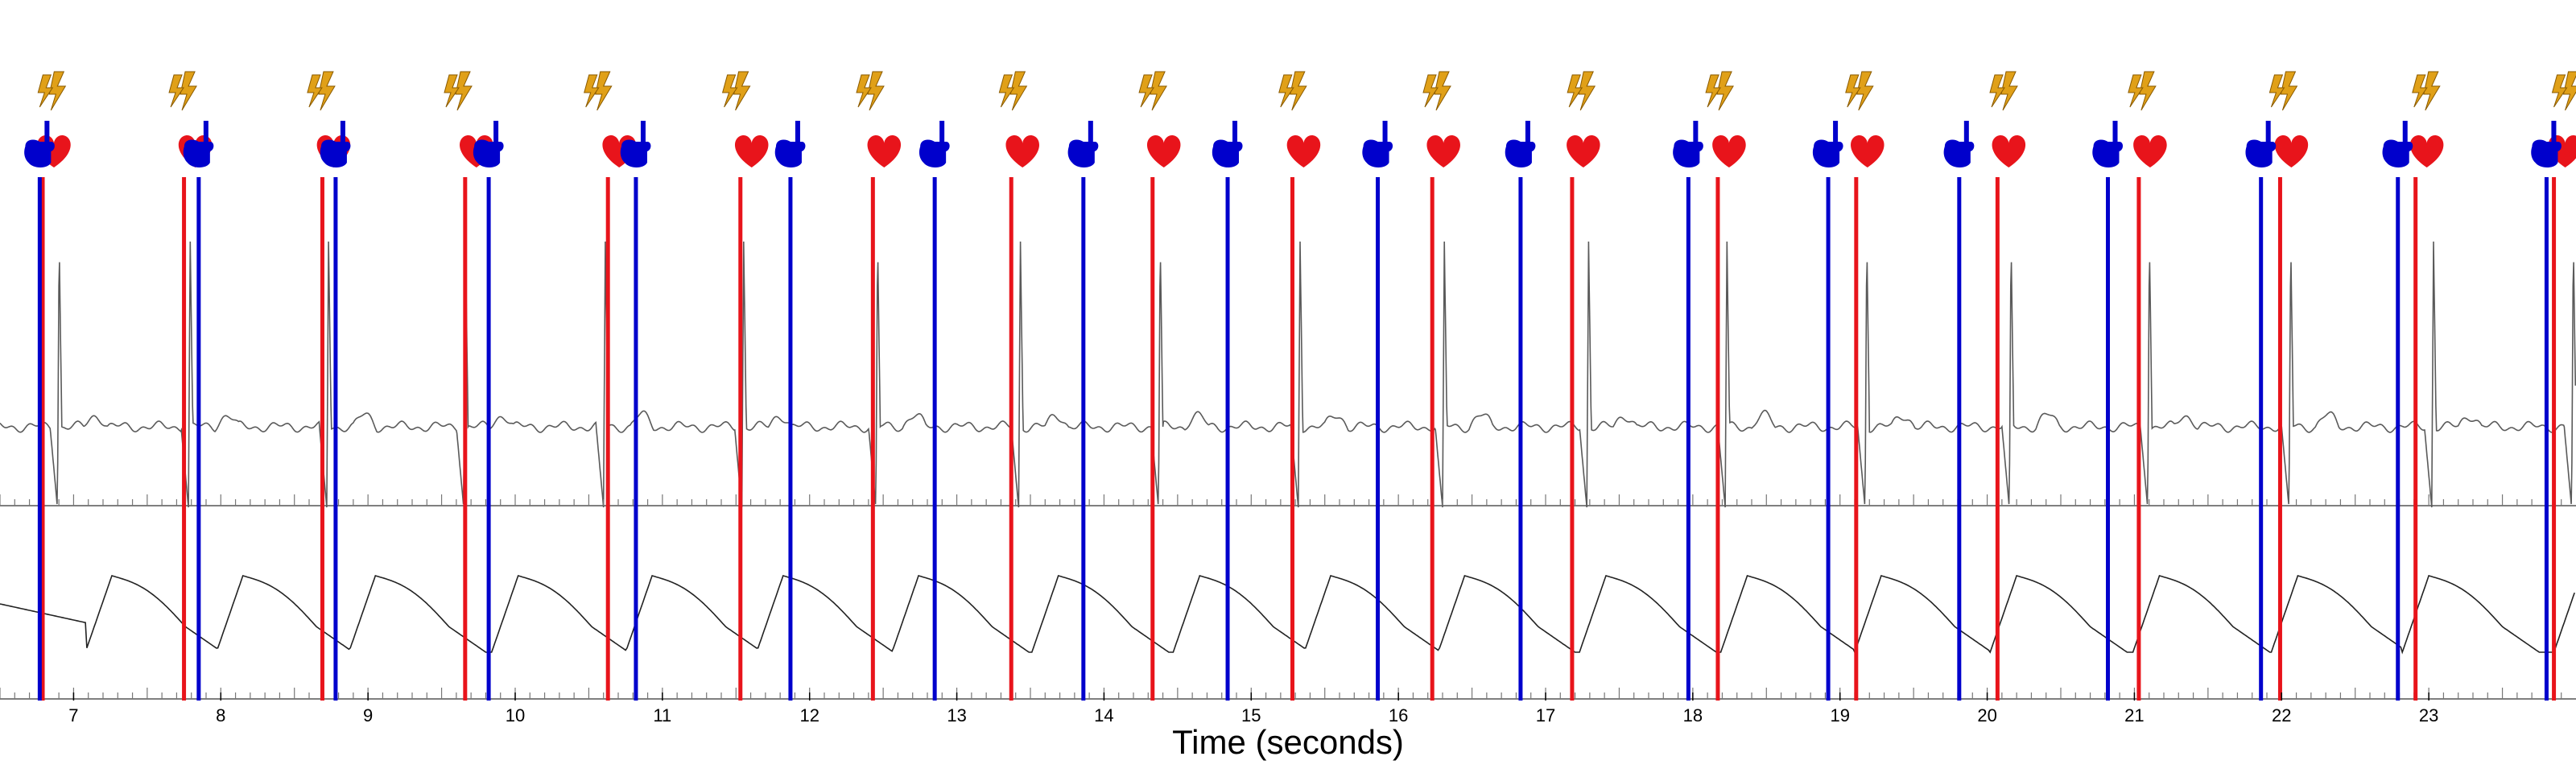 The image size is (2576, 773). Describe the element at coordinates (73, 715) in the screenshot. I see `x-tick-label: 7` at that location.